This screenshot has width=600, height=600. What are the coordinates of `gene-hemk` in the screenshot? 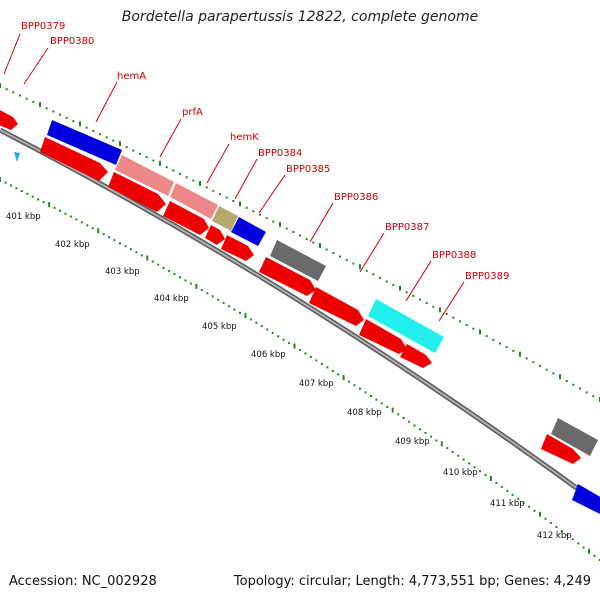 It's located at (225, 218).